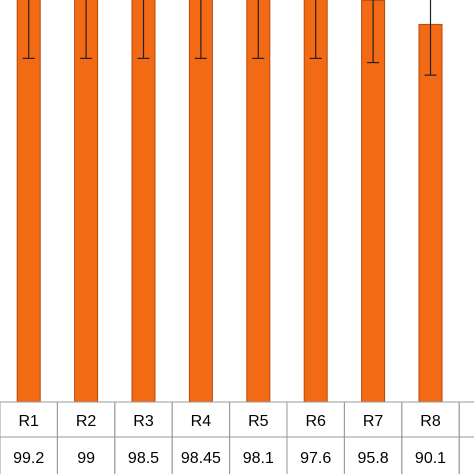 This screenshot has height=474, width=474. Describe the element at coordinates (229, 38) in the screenshot. I see `error-bars-layer` at that location.